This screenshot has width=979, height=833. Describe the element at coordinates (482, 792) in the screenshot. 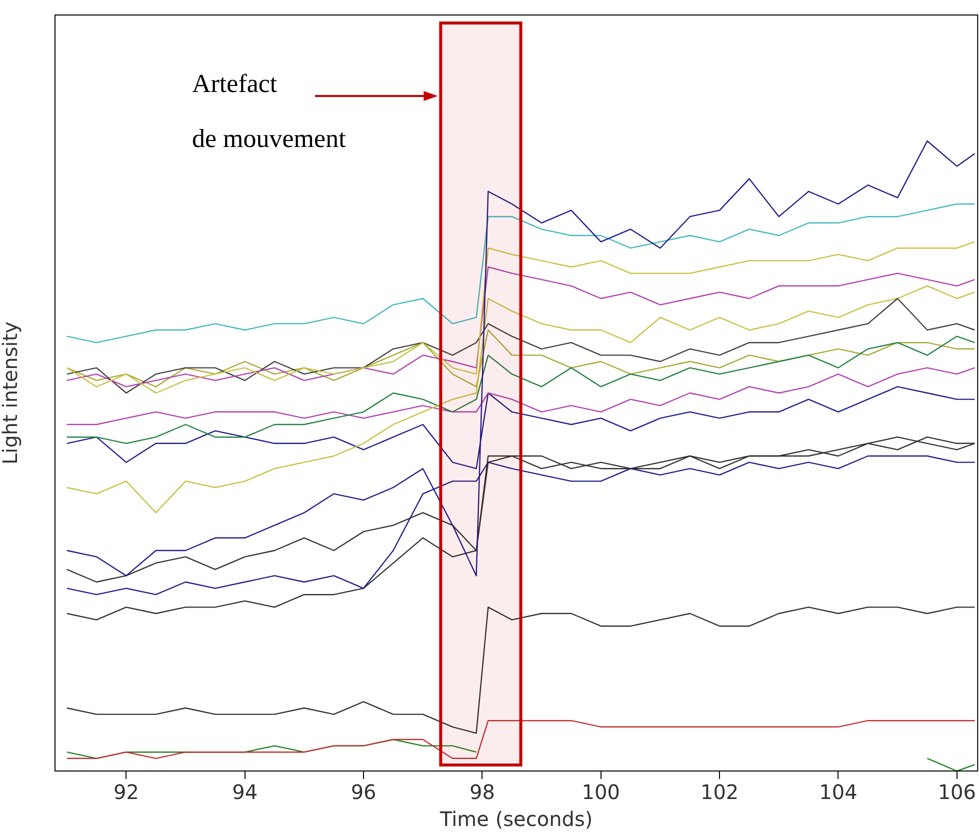

I see `x-tick-label: 98` at that location.